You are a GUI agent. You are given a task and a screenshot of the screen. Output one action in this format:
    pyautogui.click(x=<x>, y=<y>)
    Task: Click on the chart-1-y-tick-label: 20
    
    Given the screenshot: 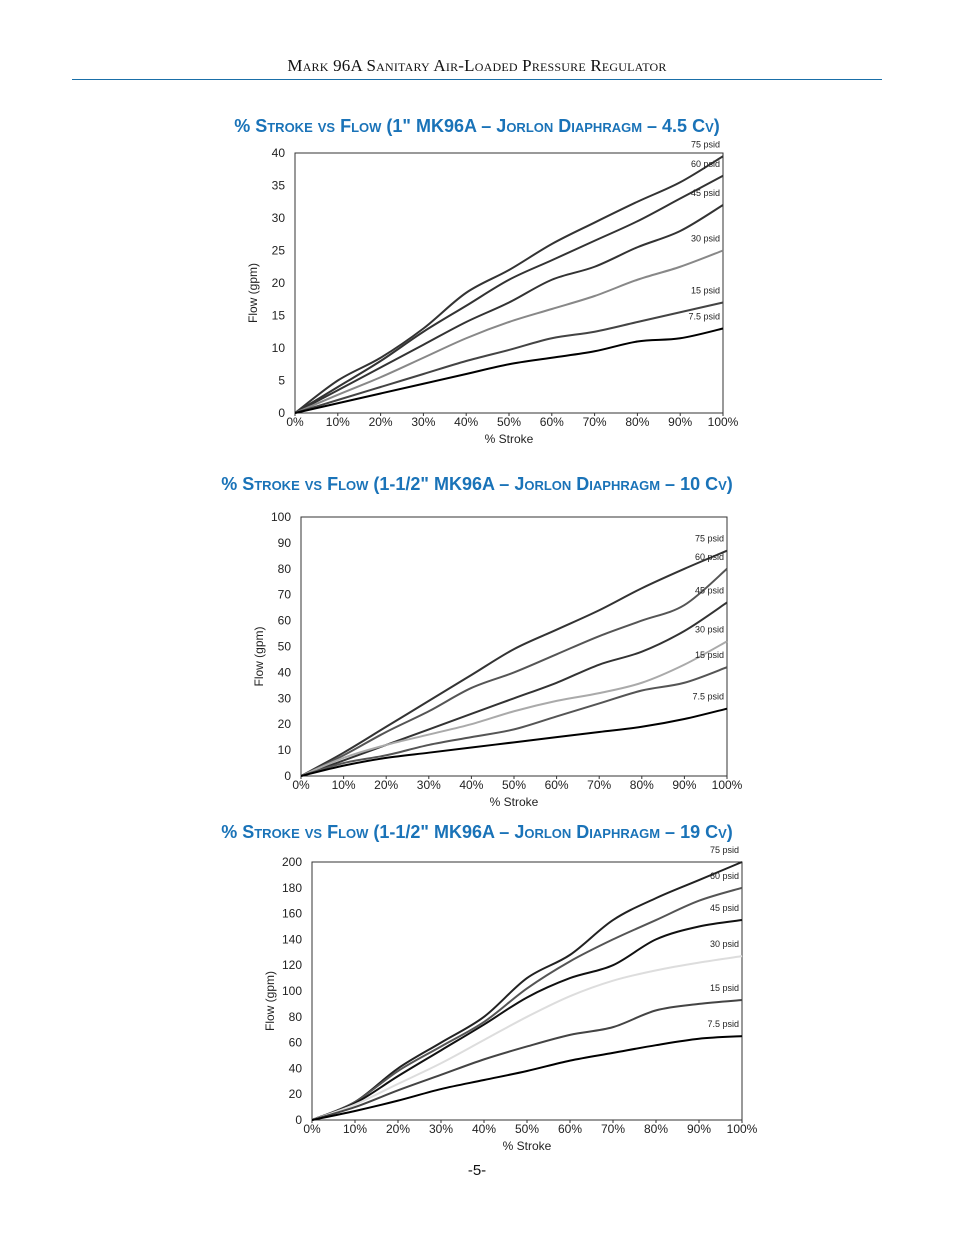 What is the action you would take?
    pyautogui.click(x=279, y=283)
    